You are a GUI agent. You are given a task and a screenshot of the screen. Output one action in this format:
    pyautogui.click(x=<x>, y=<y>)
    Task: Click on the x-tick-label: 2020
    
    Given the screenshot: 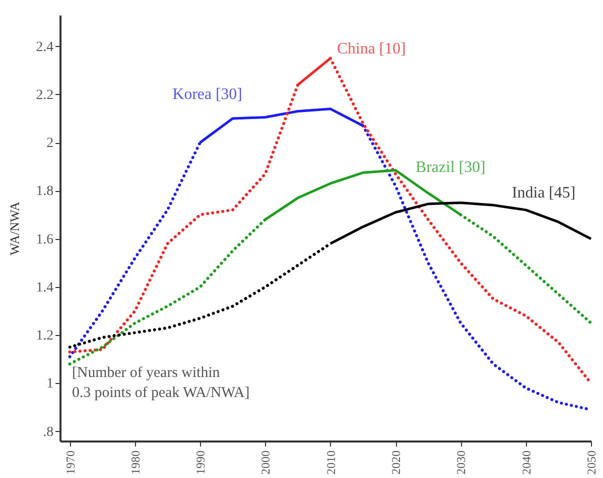 What is the action you would take?
    pyautogui.click(x=396, y=462)
    